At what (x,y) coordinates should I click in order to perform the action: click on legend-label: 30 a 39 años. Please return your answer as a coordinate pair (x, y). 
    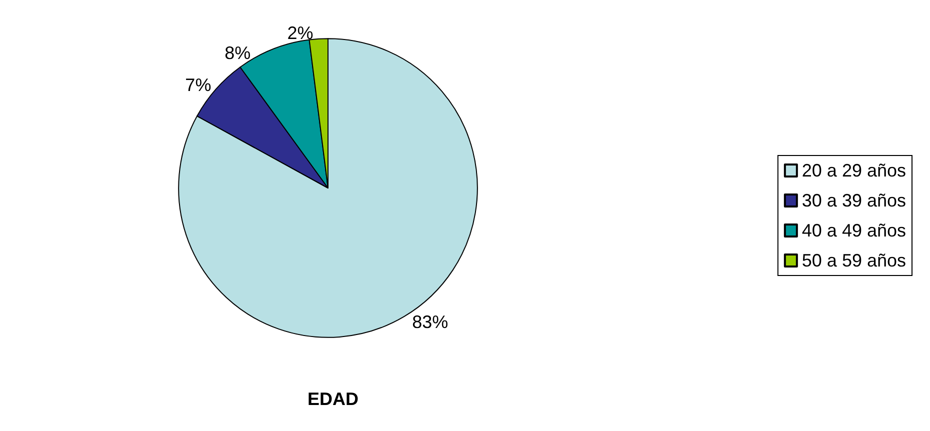
    Looking at the image, I should click on (854, 200).